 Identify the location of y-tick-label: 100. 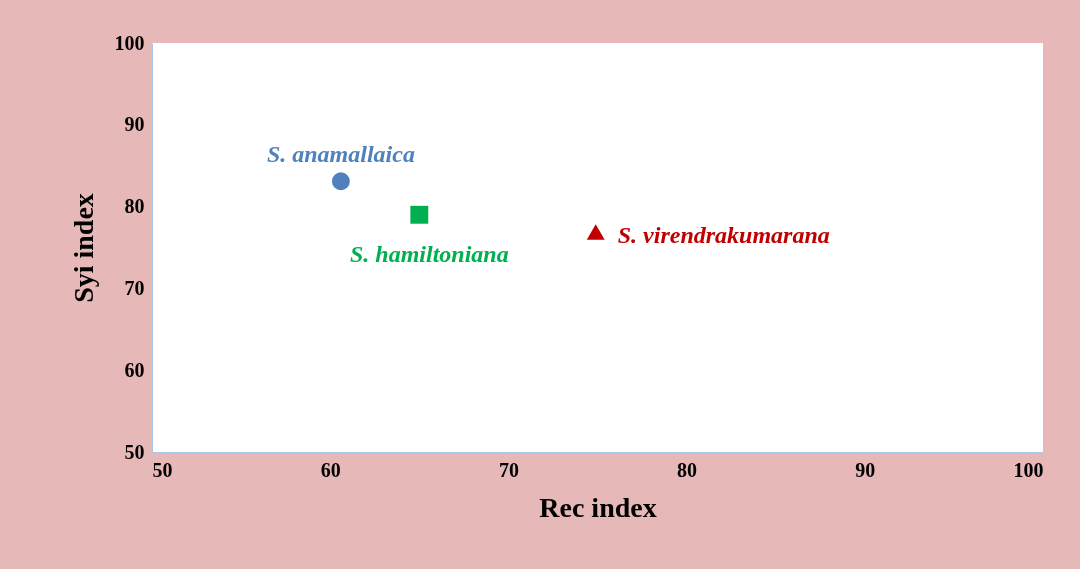
(129, 42).